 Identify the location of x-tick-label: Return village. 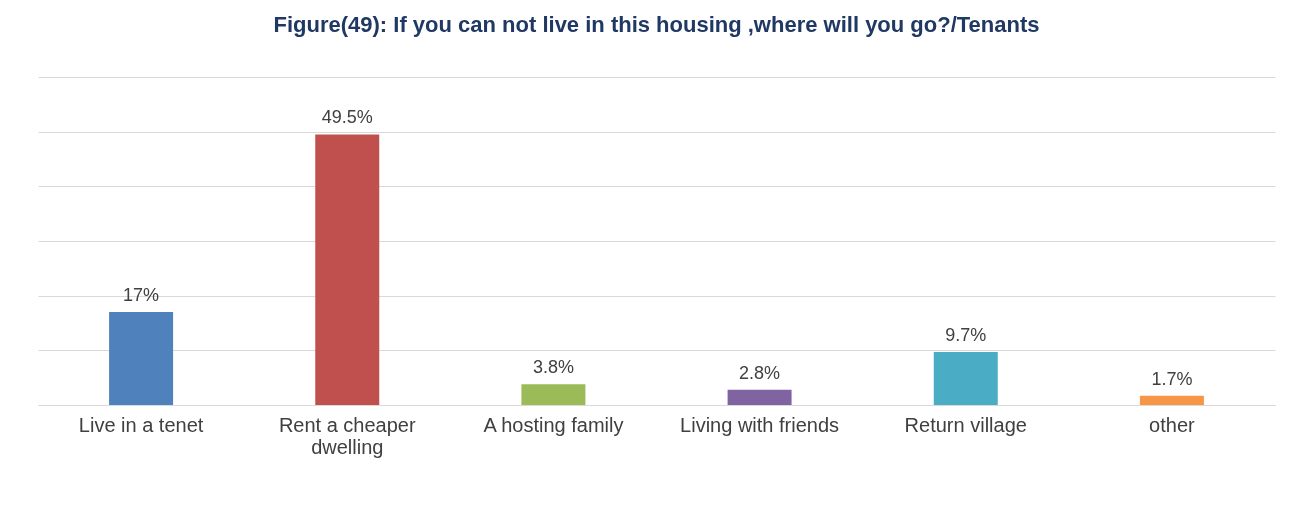
(965, 424).